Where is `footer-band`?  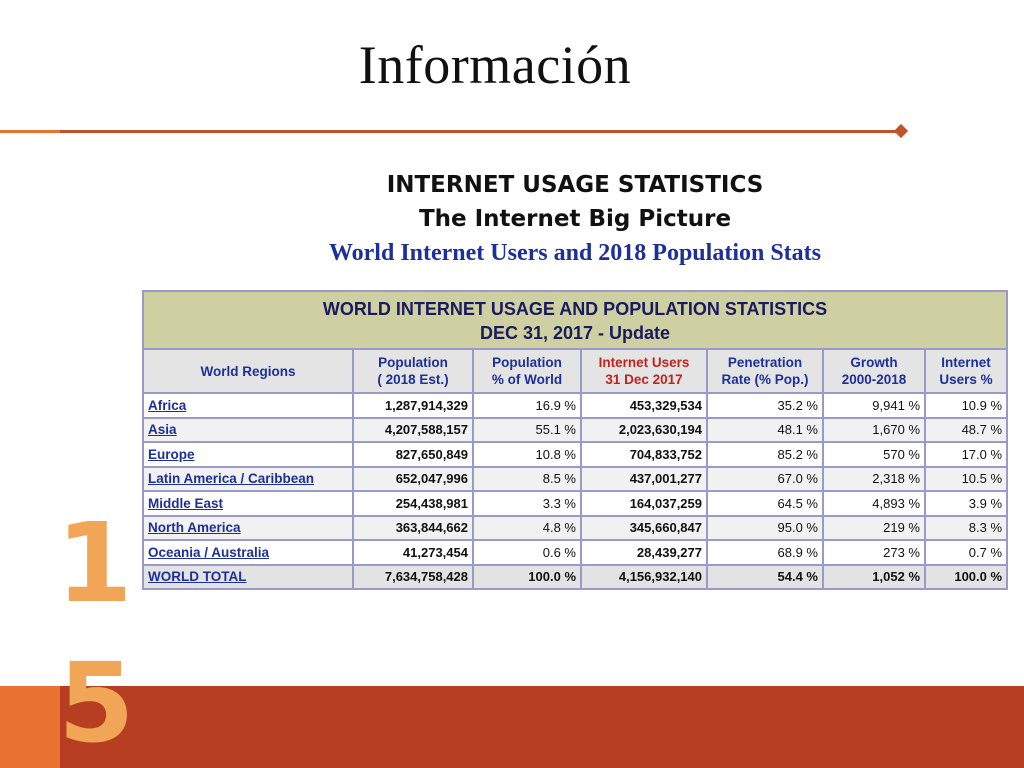
footer-band is located at coordinates (512, 727).